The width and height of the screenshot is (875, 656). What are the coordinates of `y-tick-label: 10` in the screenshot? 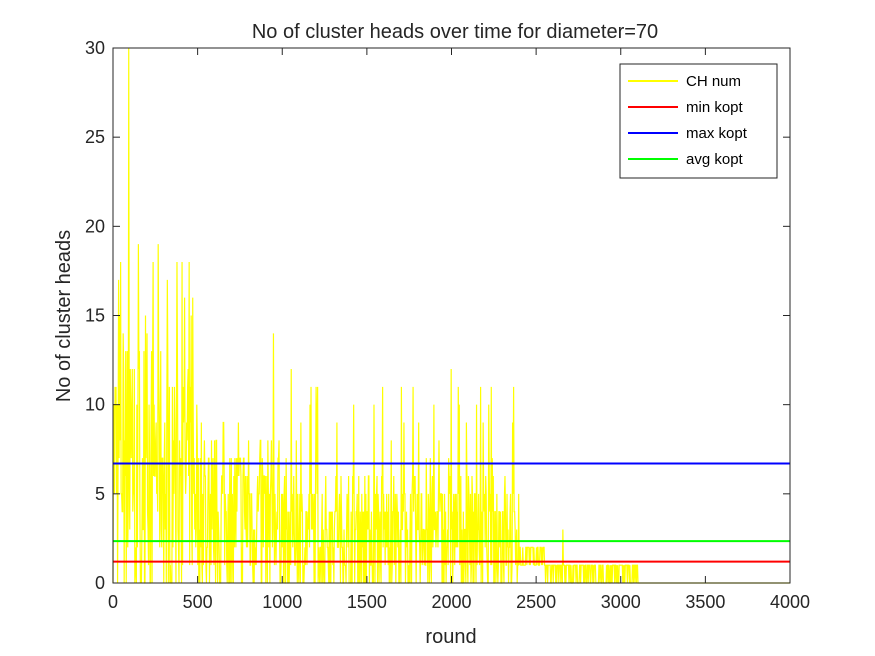 It's located at (95, 405).